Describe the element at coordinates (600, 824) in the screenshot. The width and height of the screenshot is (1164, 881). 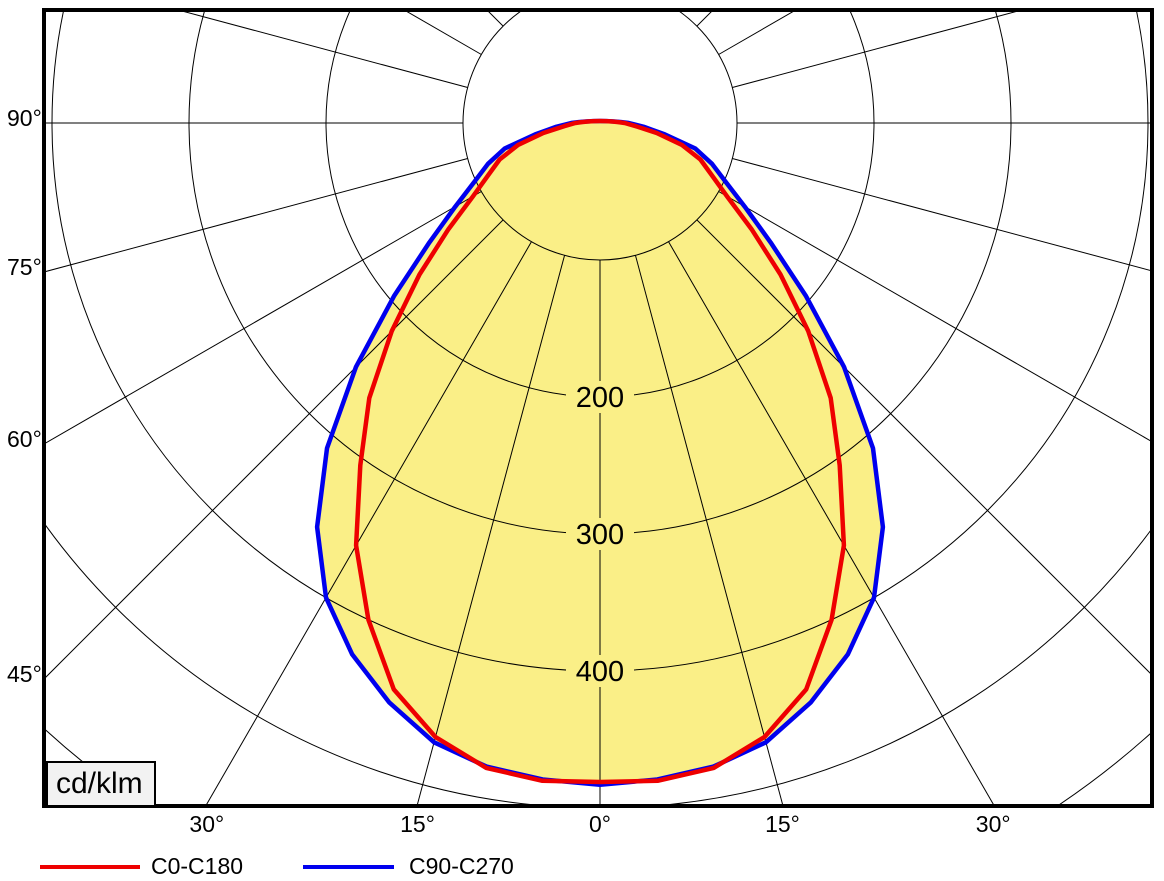
I see `angle-label-bottom: 0°` at that location.